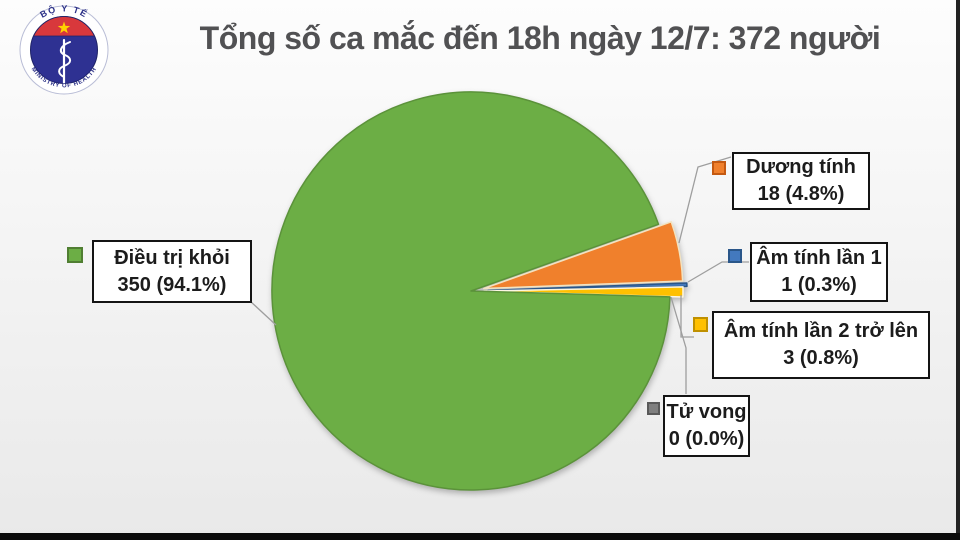 The image size is (960, 540). What do you see at coordinates (735, 256) in the screenshot?
I see `legend-swatch-negative1` at bounding box center [735, 256].